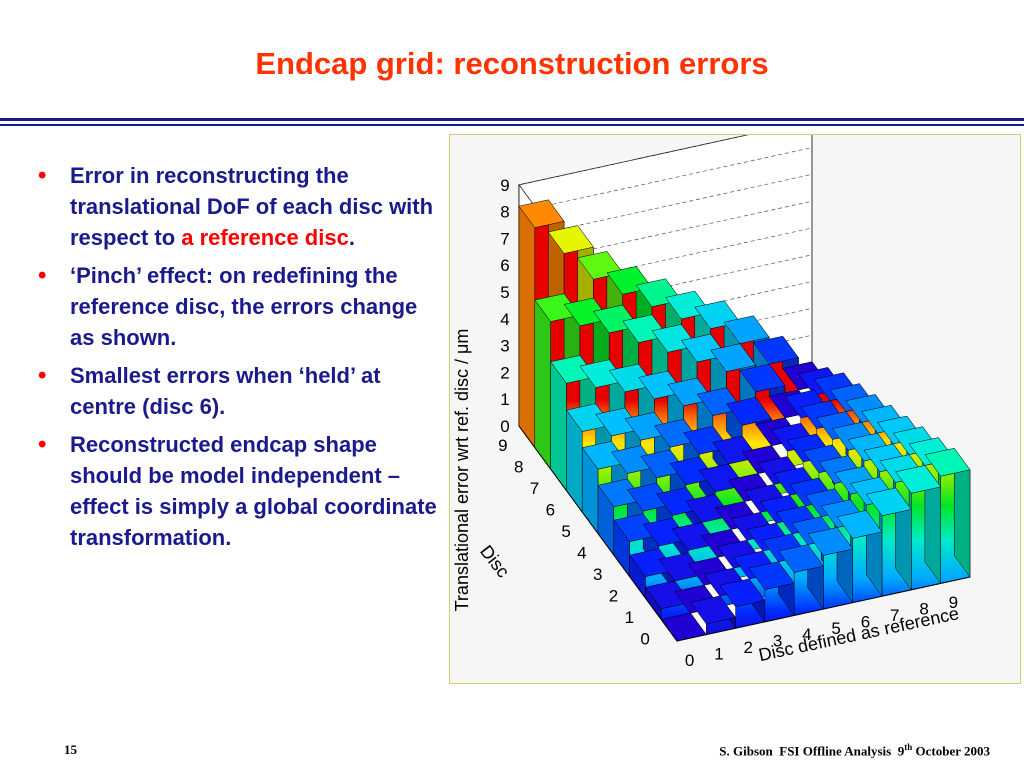 The height and width of the screenshot is (768, 1024). What do you see at coordinates (565, 531) in the screenshot?
I see `y-tick-label: 5` at bounding box center [565, 531].